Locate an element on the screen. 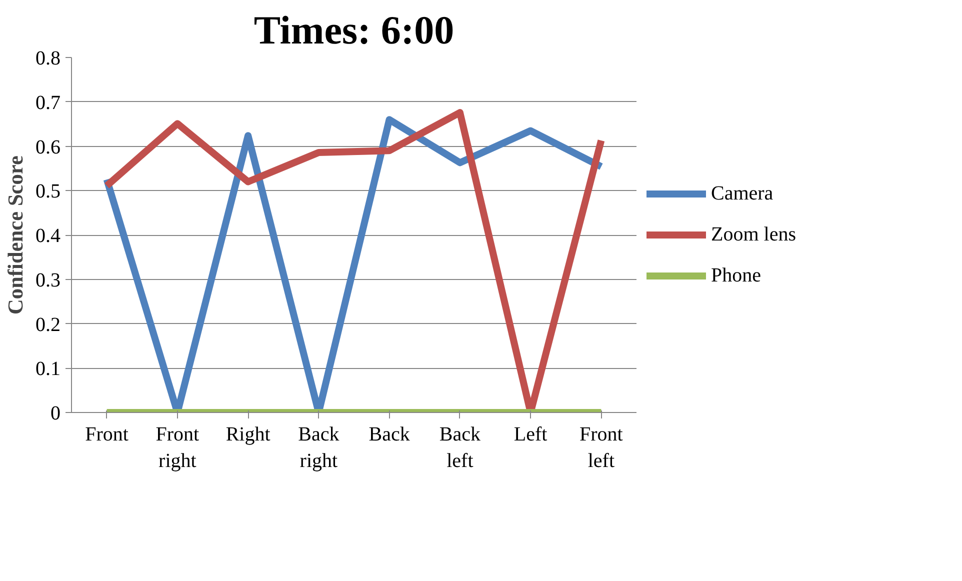 This screenshot has height=581, width=962. y-tick-label: 0.1 is located at coordinates (48, 369).